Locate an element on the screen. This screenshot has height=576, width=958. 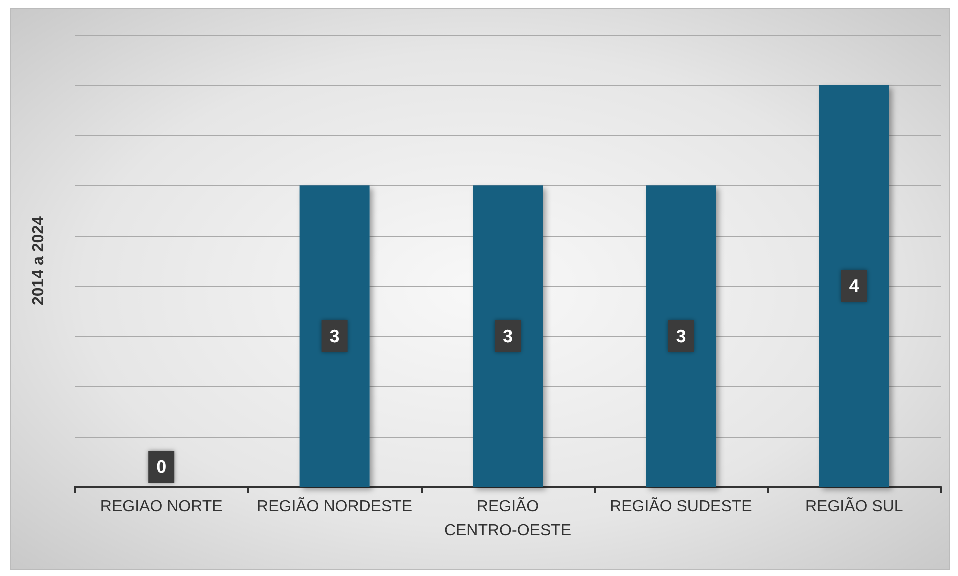
y-axis-title: 2014 a 2024 is located at coordinates (39, 261).